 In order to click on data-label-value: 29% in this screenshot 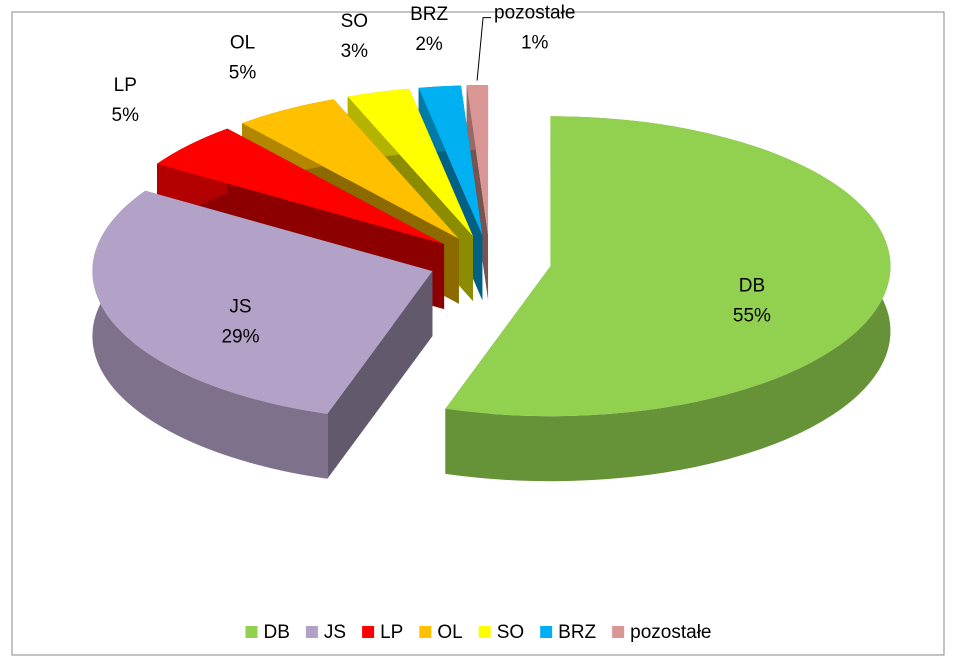, I will do `click(240, 337)`.